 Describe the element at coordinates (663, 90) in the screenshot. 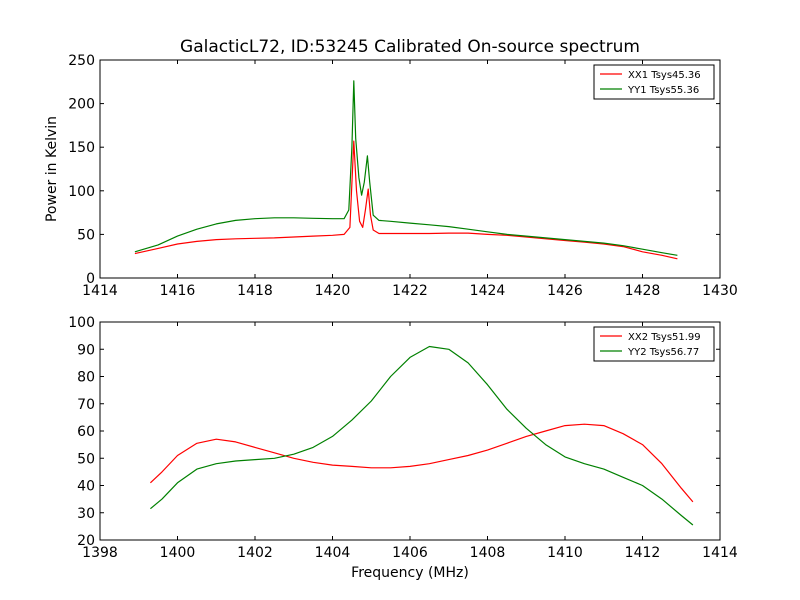

I see `legend-label-yy1: YY1 Tsys55.36` at that location.